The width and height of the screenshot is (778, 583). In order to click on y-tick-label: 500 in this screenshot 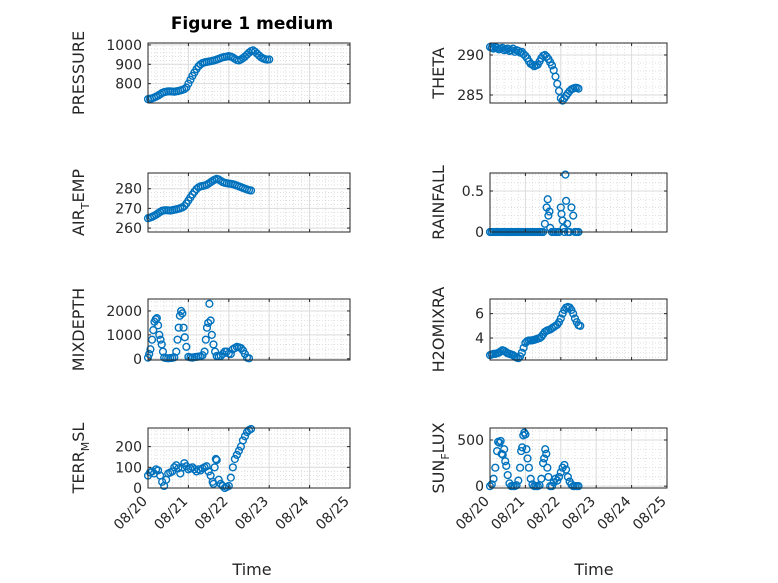, I will do `click(470, 441)`.